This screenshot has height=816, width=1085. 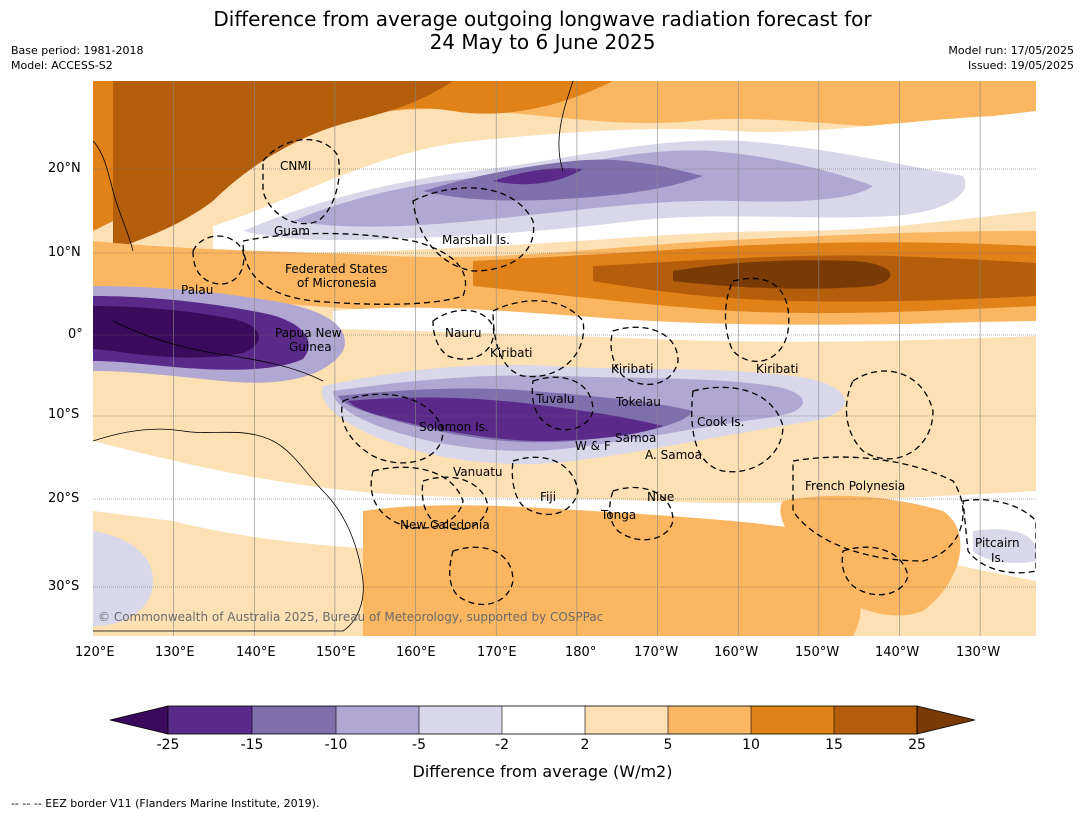 I want to click on colorbar-extend-low, so click(x=139, y=720).